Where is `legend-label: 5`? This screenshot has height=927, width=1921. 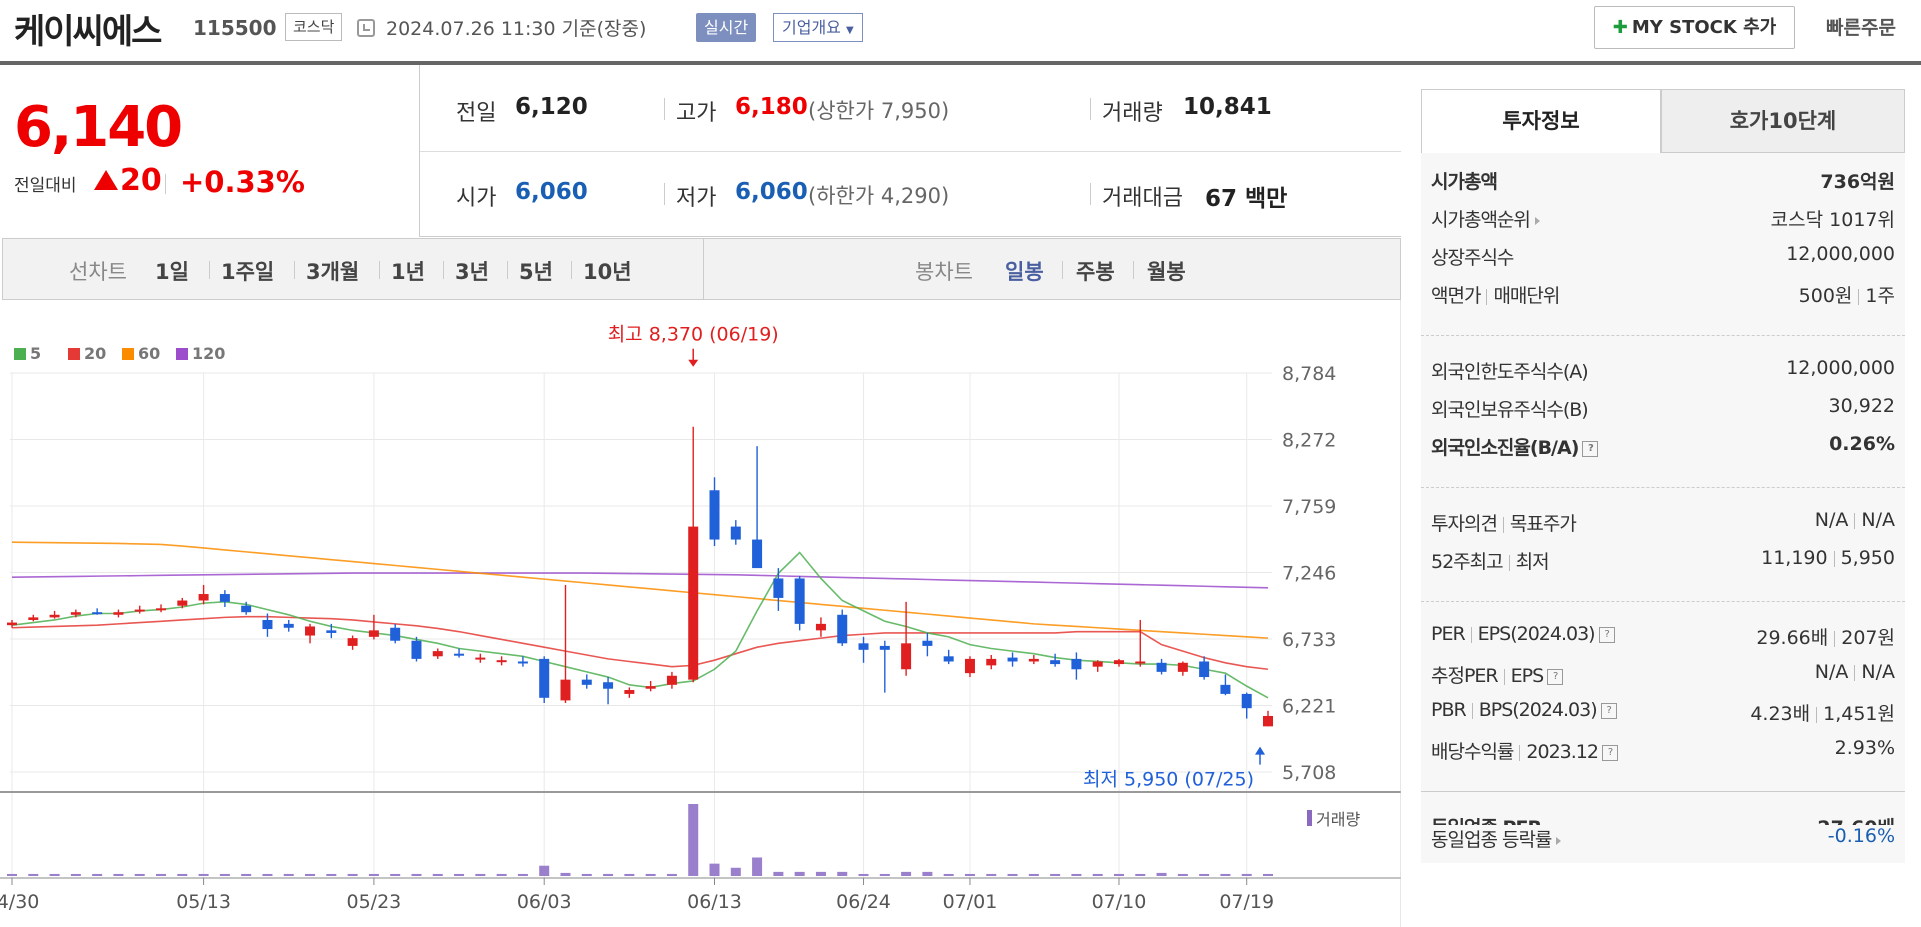
legend-label: 5 is located at coordinates (35, 353).